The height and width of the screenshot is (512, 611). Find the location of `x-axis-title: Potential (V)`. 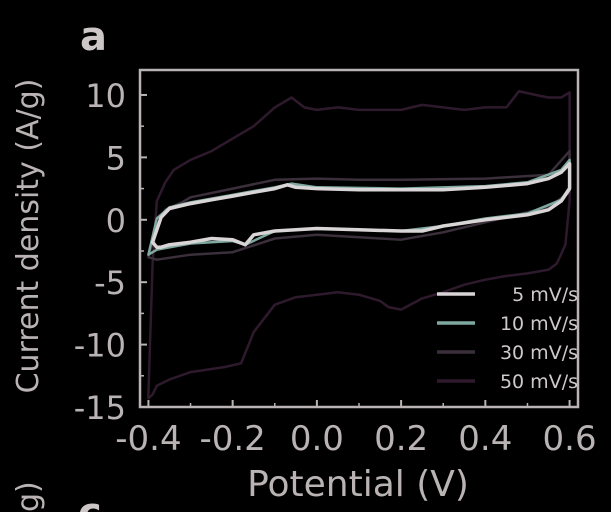

x-axis-title: Potential (V) is located at coordinates (358, 484).